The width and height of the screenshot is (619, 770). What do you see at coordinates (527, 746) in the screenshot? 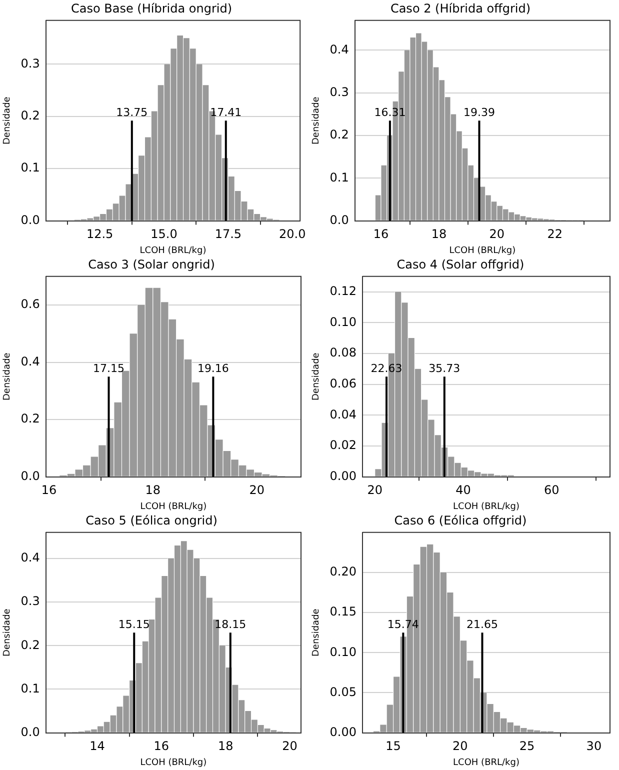
I see `x-tick-label: 25` at bounding box center [527, 746].